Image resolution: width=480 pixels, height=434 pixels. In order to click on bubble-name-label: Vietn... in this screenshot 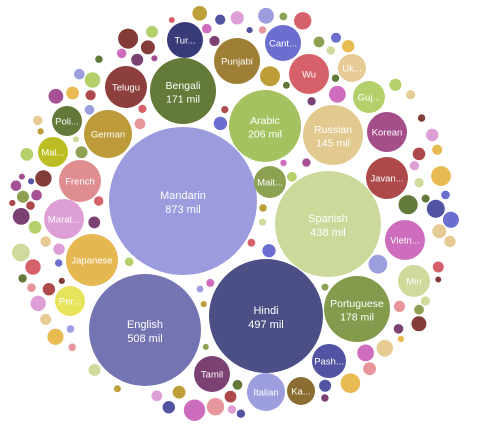, I will do `click(404, 240)`.